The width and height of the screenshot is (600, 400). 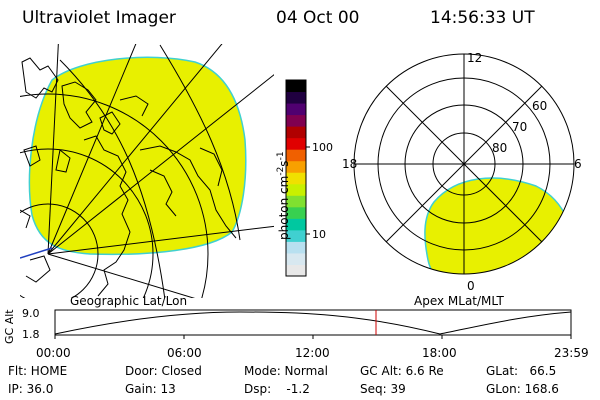 I want to click on timeline-x-tick-4: 23:59, so click(x=571, y=353).